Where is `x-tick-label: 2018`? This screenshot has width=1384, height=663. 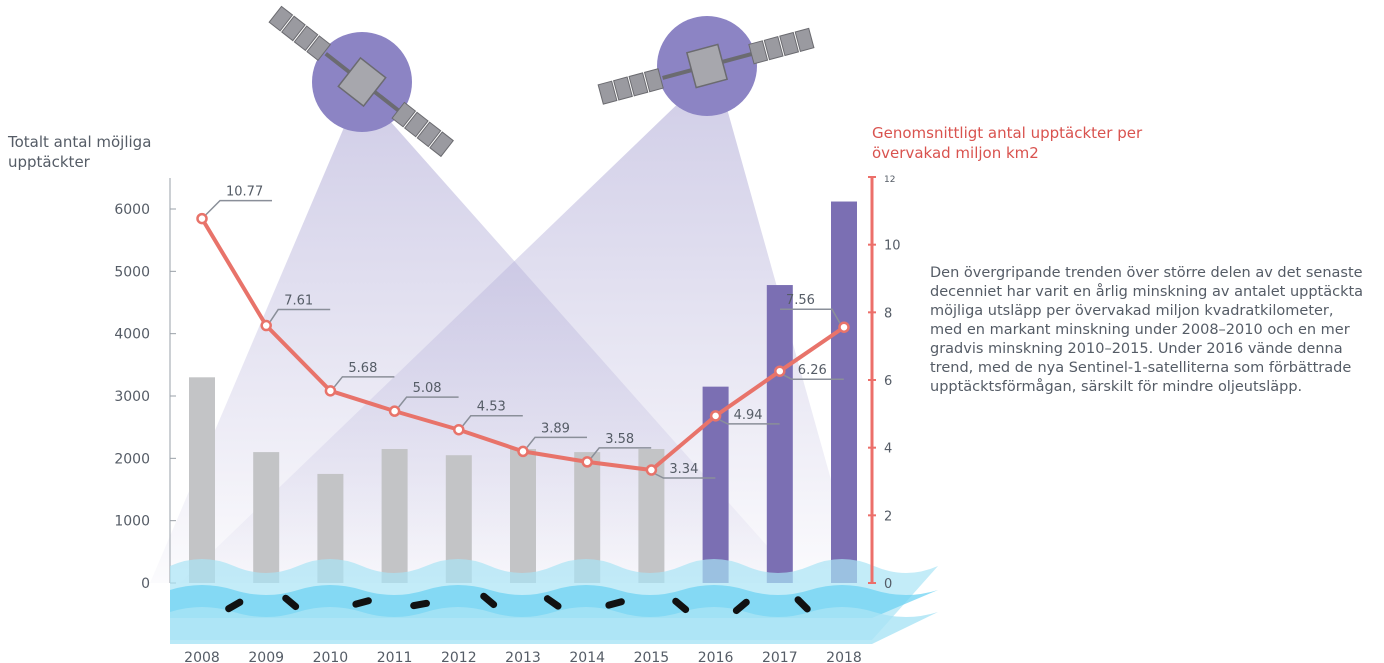
x-tick-label: 2018 is located at coordinates (844, 656).